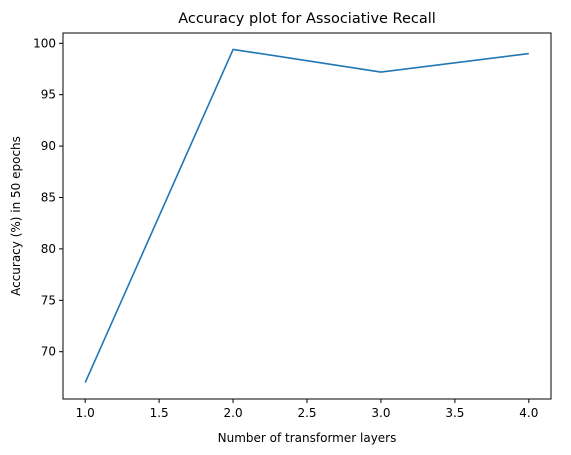 This screenshot has height=455, width=571. I want to click on x-axis-label: Number of transformer layers, so click(307, 438).